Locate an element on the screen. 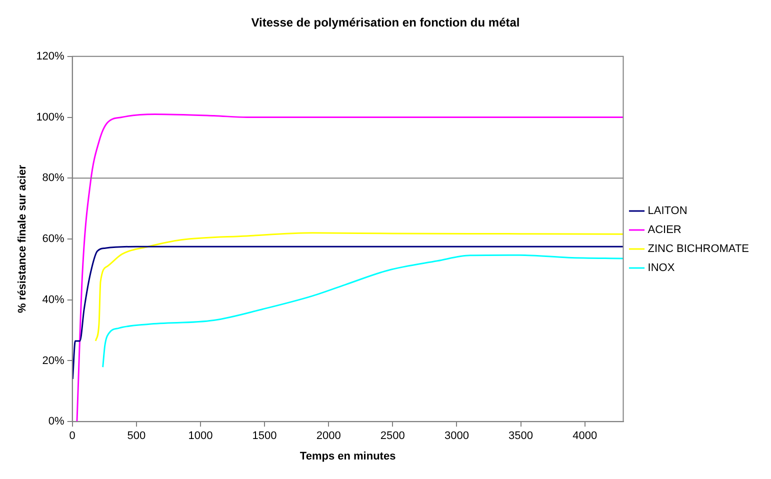 This screenshot has width=771, height=479. y-tick-label: 100% is located at coordinates (50, 117).